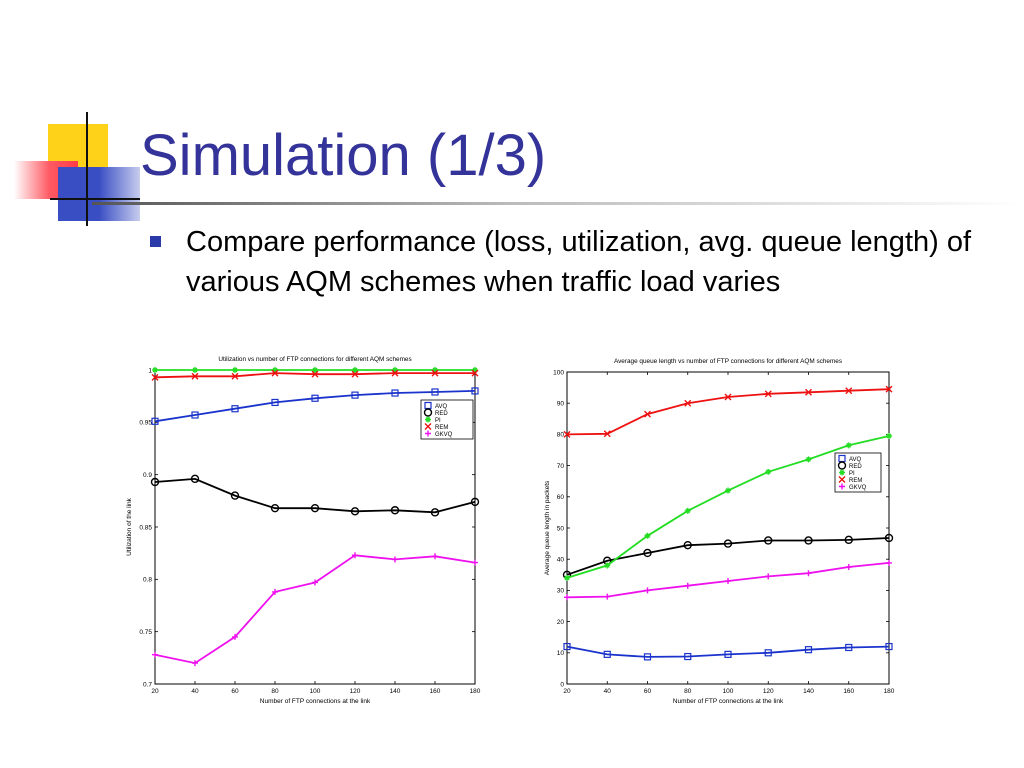  Describe the element at coordinates (438, 421) in the screenshot. I see `legend-label: PI` at that location.